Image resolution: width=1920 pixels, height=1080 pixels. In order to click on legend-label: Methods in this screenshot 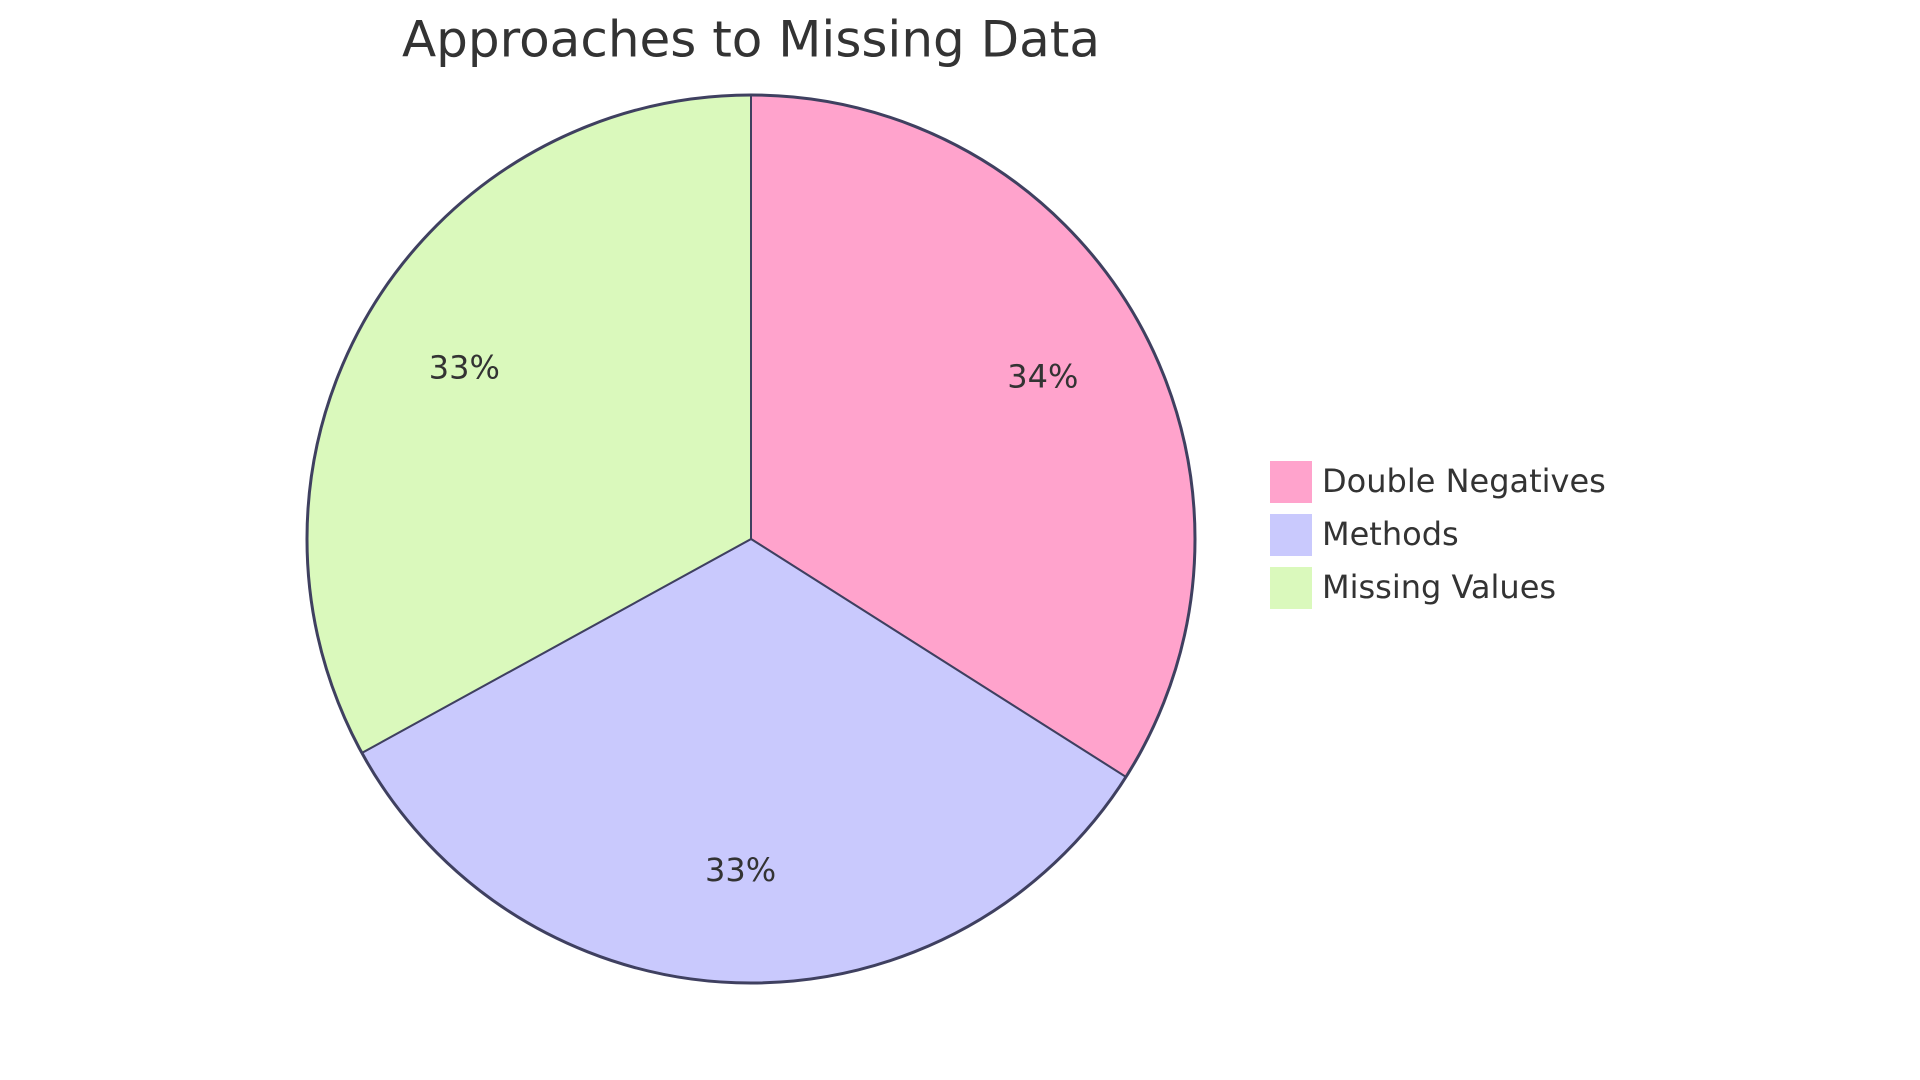, I will do `click(1390, 534)`.